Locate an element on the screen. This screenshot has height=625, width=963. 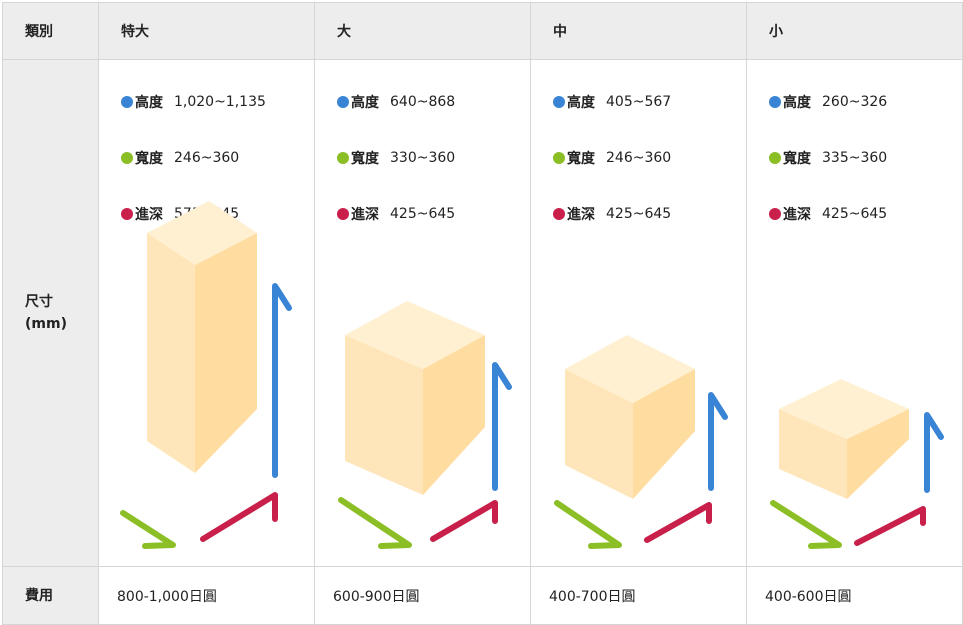
box-figure-m is located at coordinates (641, 442).